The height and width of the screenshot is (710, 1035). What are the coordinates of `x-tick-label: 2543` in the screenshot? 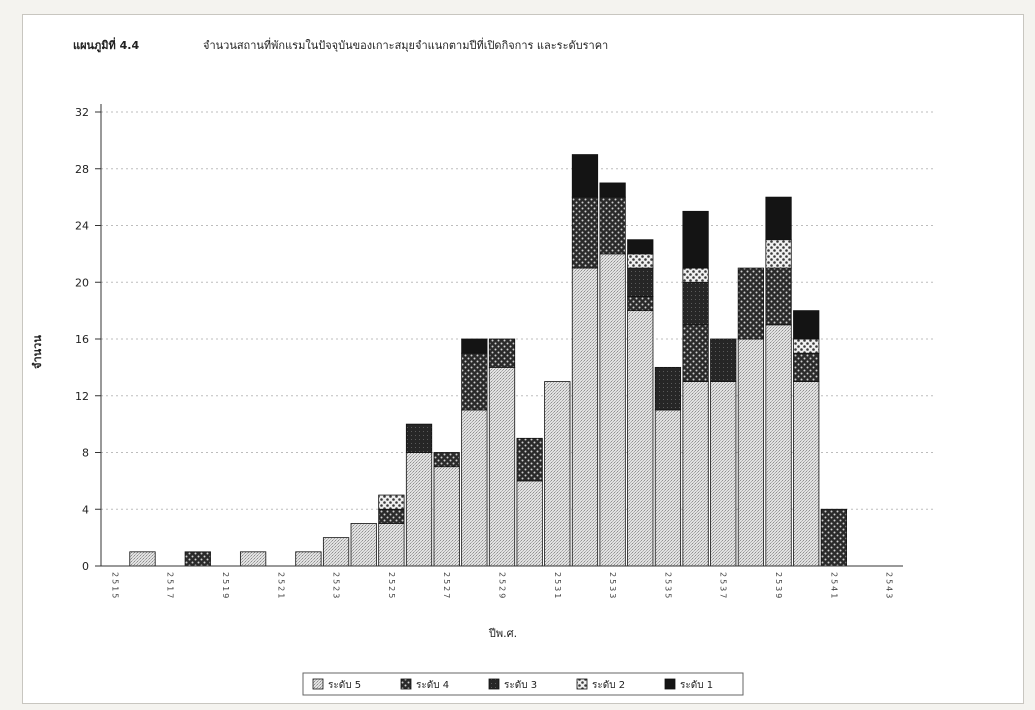 It's located at (889, 586).